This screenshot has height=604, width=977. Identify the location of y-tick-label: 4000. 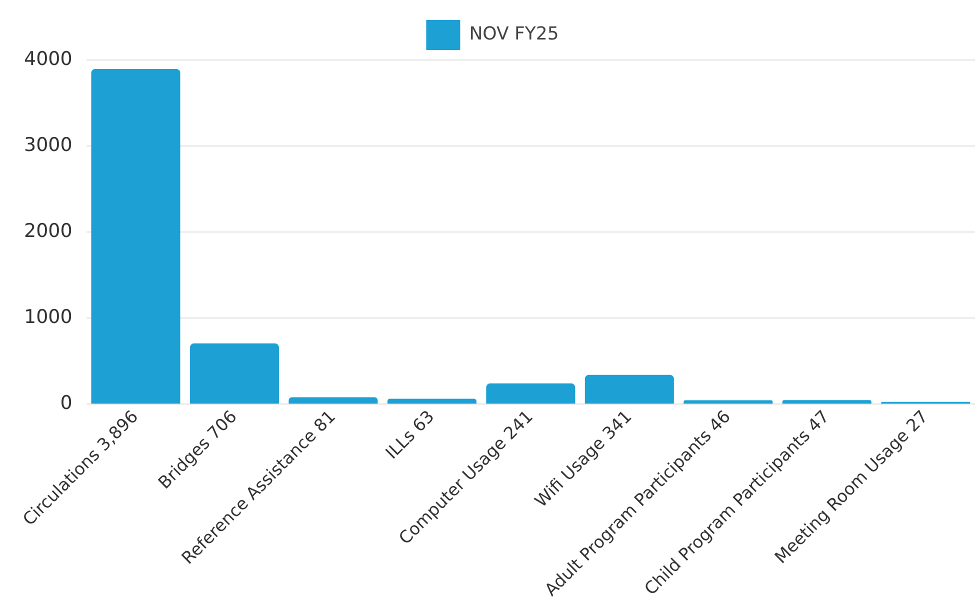
(48, 59).